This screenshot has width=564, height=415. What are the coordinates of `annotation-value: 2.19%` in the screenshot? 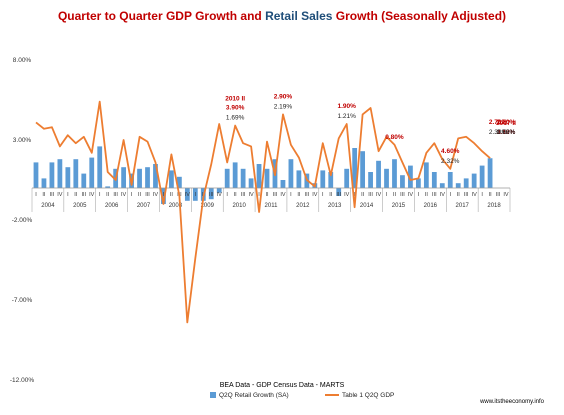 It's located at (283, 106).